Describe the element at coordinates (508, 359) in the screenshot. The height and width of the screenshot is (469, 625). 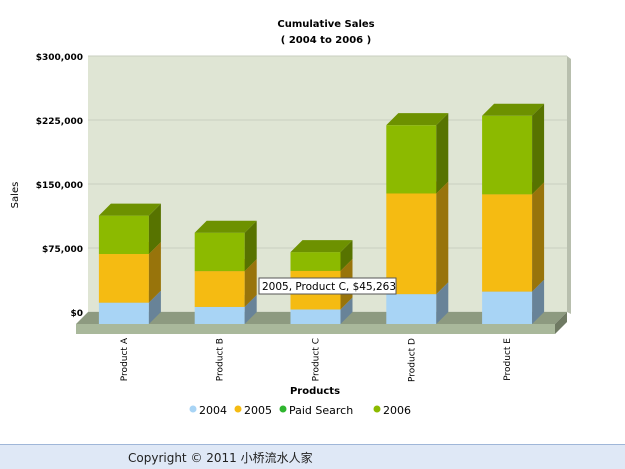
I see `x-tick-label: Product E` at that location.